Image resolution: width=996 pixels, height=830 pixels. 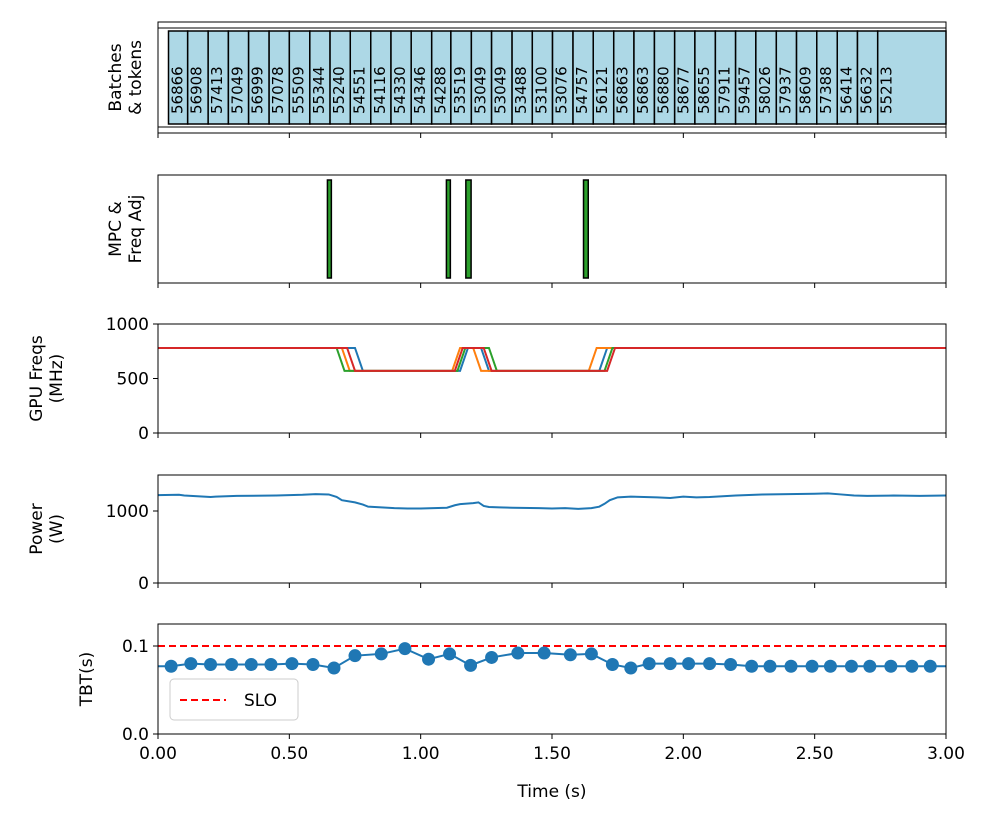 What do you see at coordinates (846, 90) in the screenshot?
I see `batch-token-label: 56414` at bounding box center [846, 90].